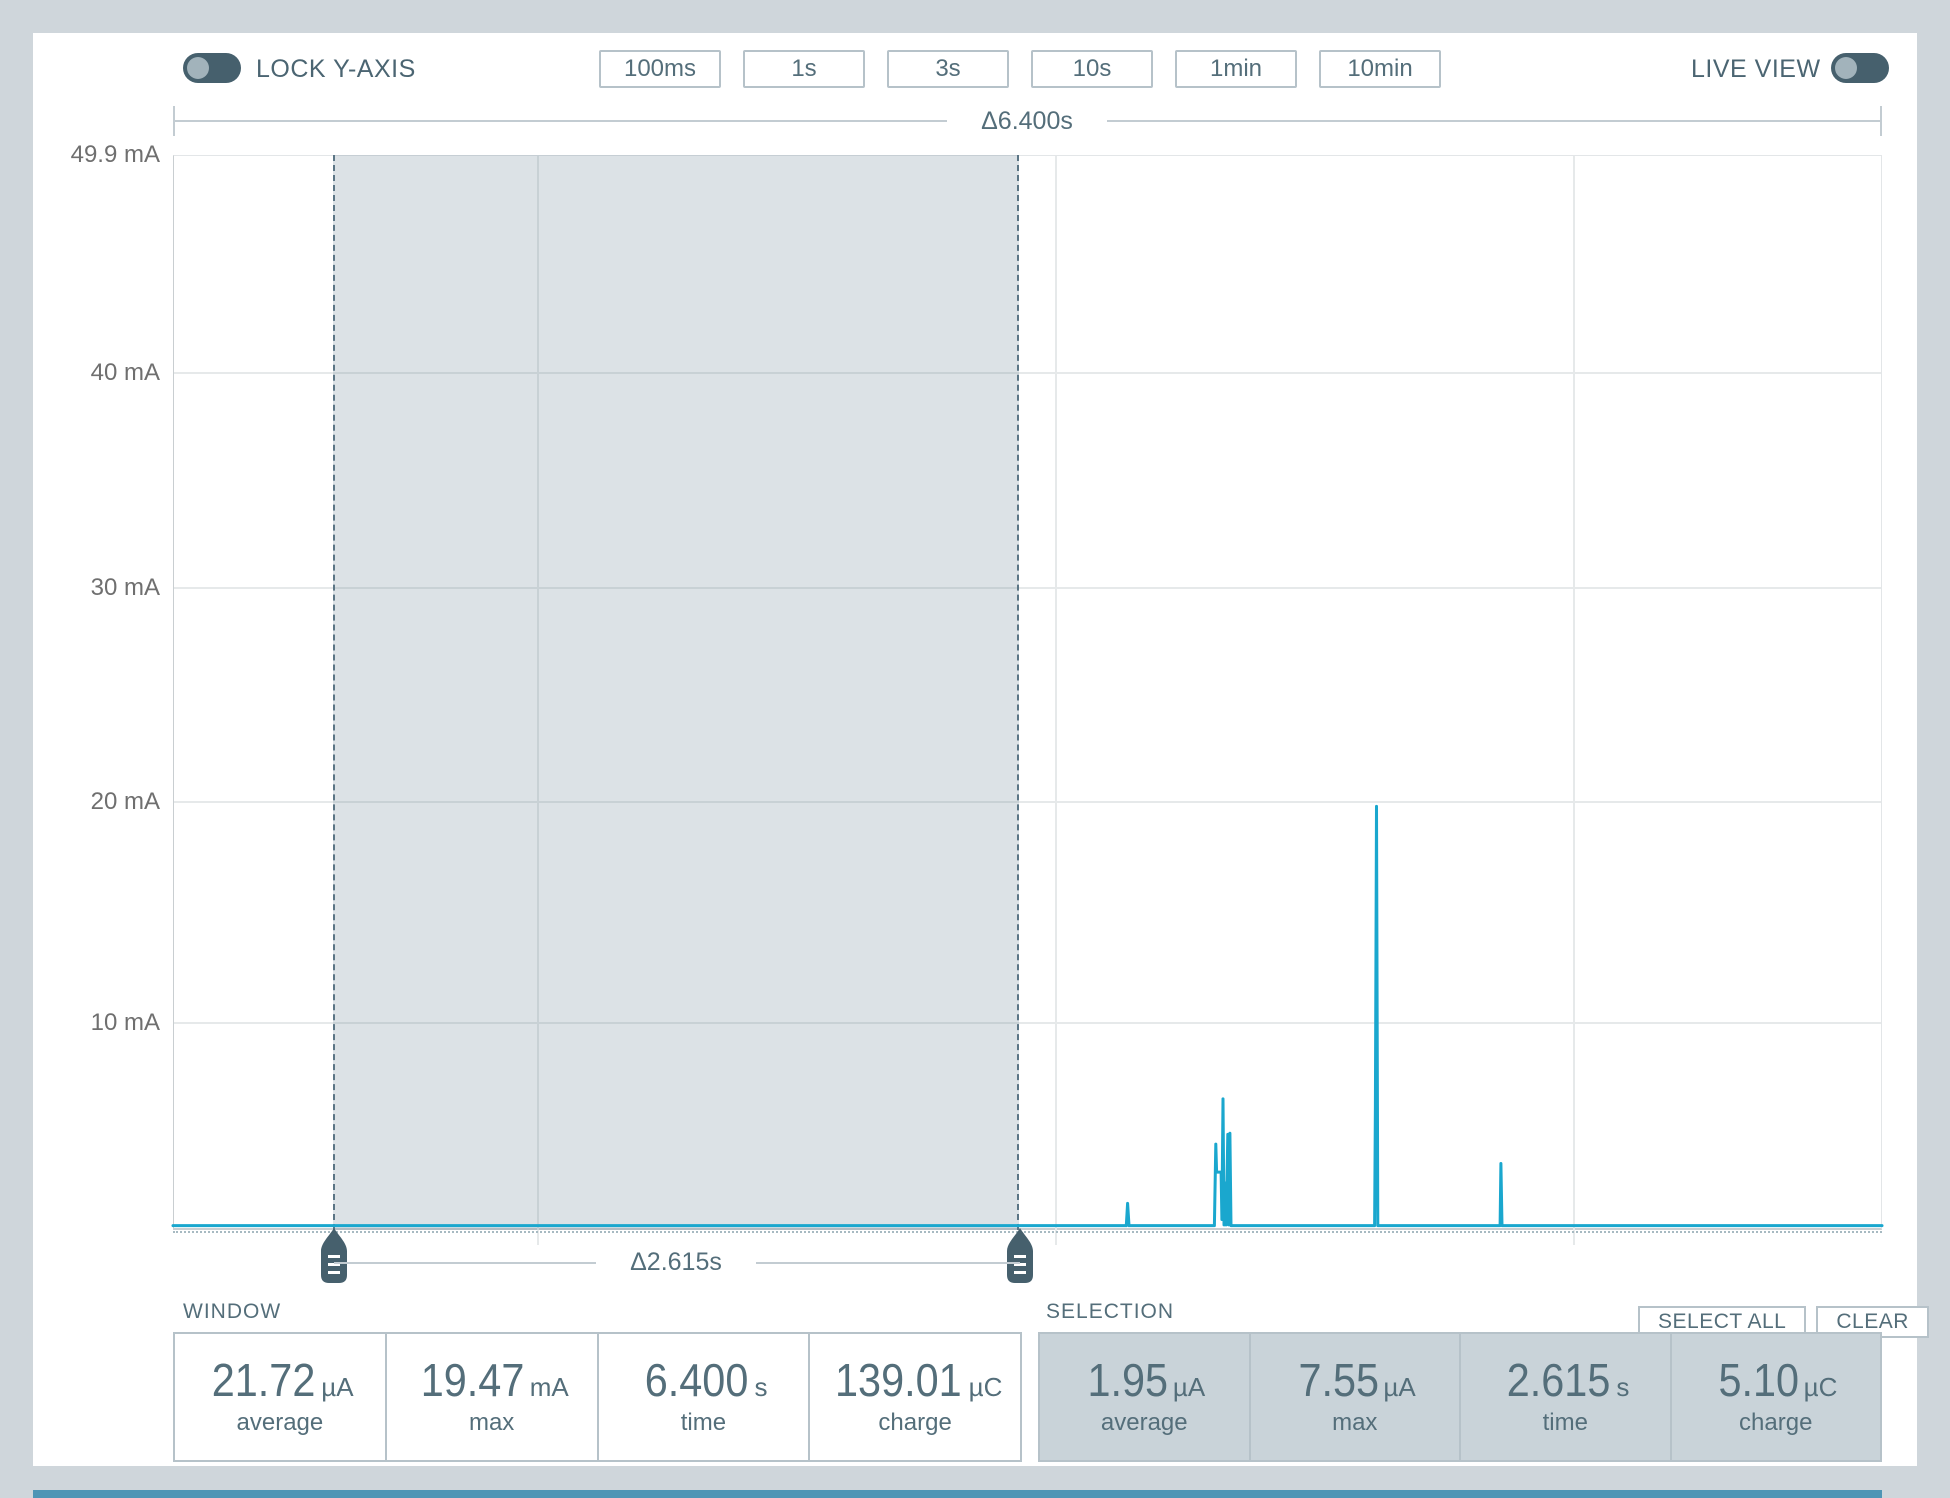 This screenshot has width=1950, height=1498. I want to click on window-charge-stat: 139.01 µC charge, so click(915, 1397).